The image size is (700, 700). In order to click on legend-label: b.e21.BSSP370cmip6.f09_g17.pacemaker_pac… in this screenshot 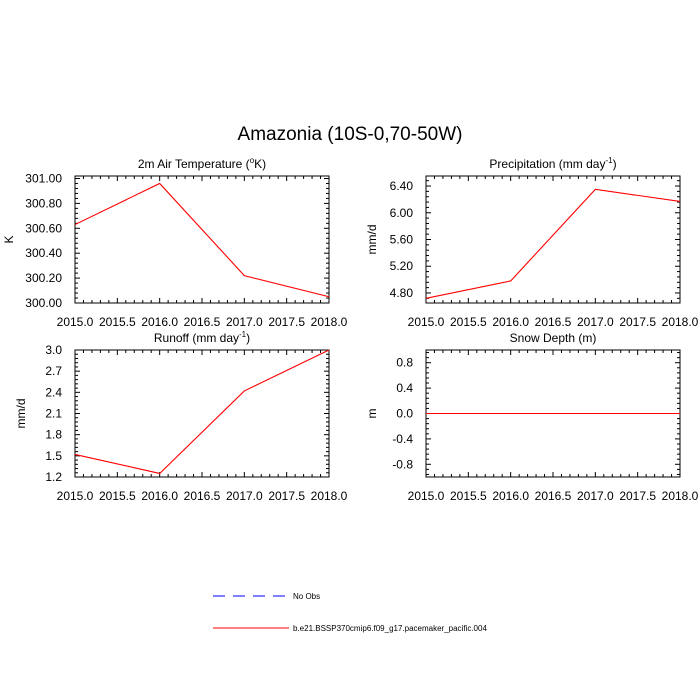, I will do `click(390, 628)`.